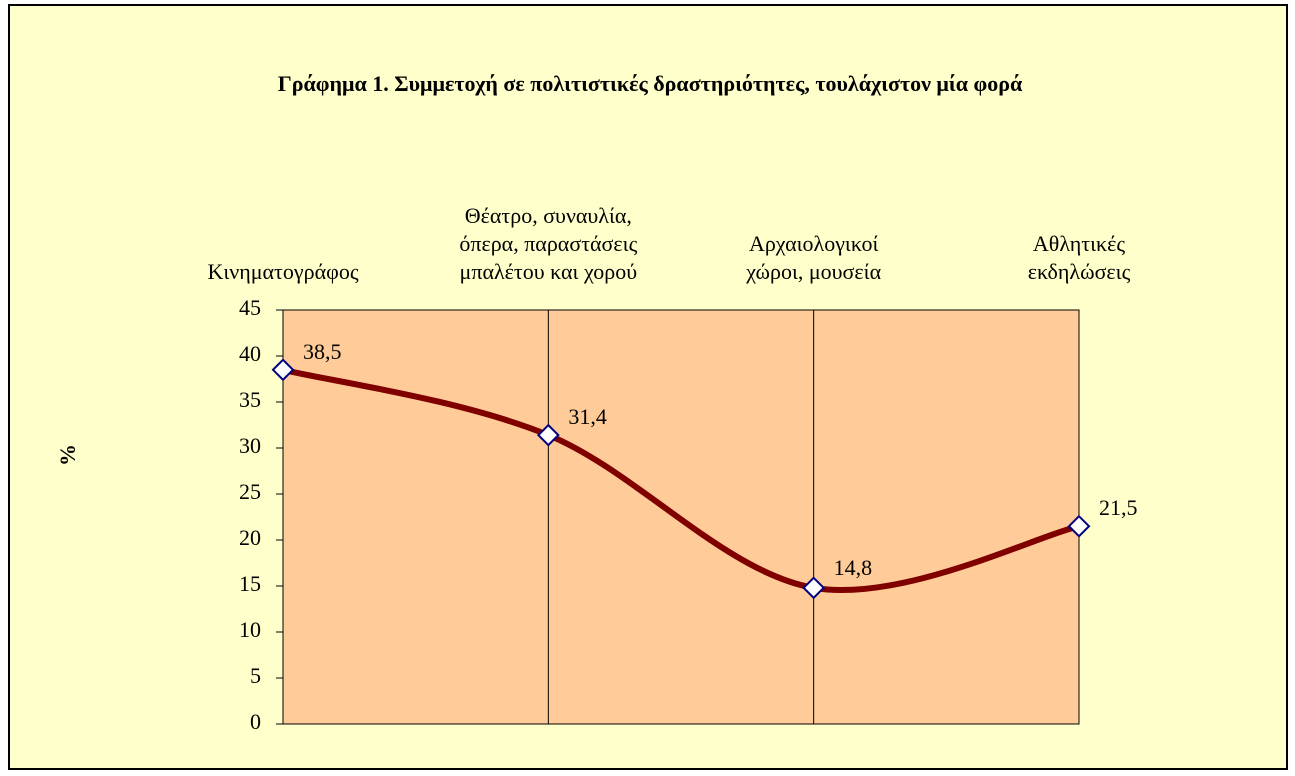 This screenshot has height=776, width=1295. Describe the element at coordinates (1079, 257) in the screenshot. I see `category-label: Αθλητικές εκδηλώσεις` at that location.